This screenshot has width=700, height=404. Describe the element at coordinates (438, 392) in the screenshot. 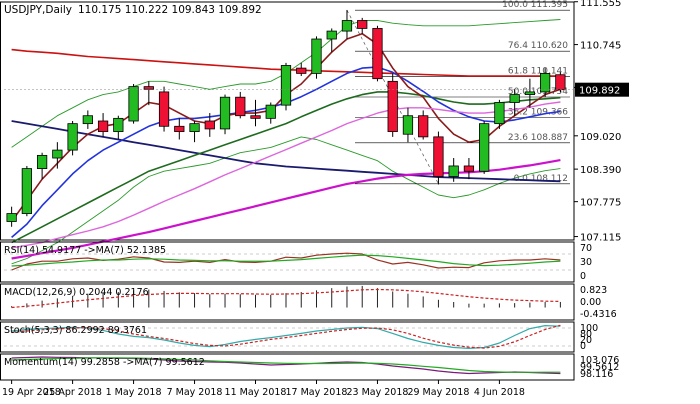

I see `x-tick-label: 29 May 2018` at that location.